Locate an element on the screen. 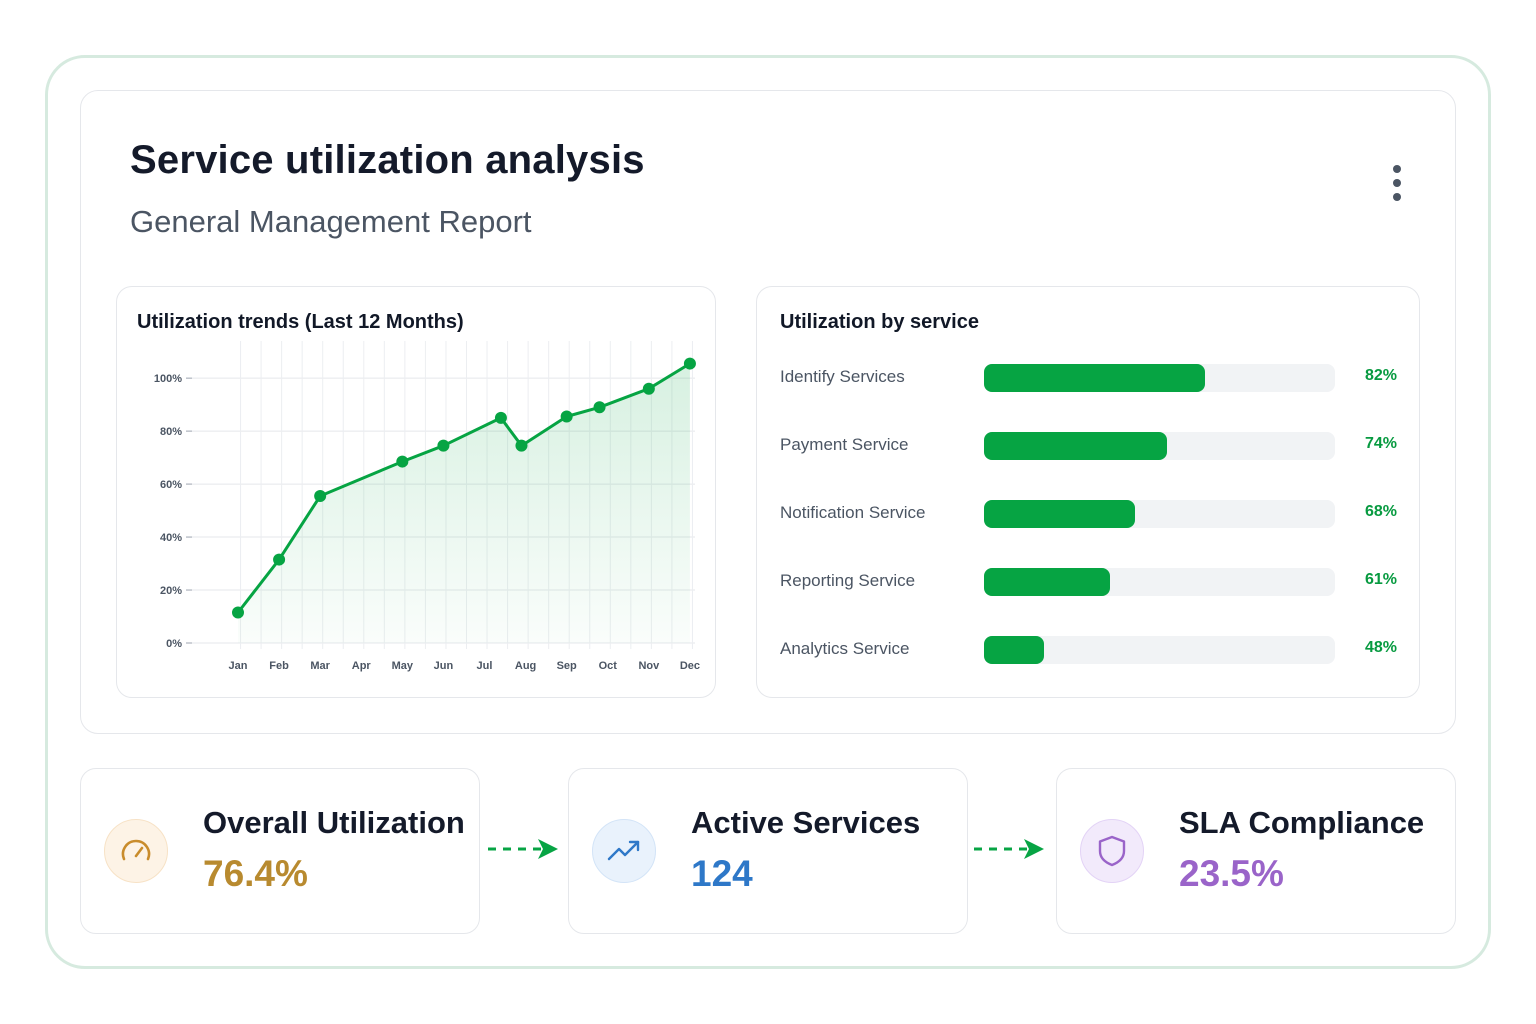 This screenshot has height=1024, width=1536. service-panel-title: Utilization by service is located at coordinates (879, 322).